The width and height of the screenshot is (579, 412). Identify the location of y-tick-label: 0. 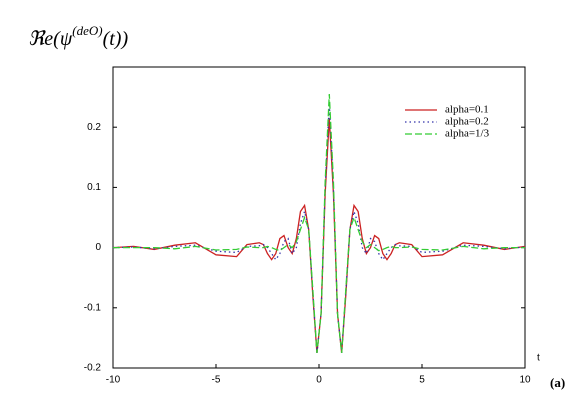
(98, 247).